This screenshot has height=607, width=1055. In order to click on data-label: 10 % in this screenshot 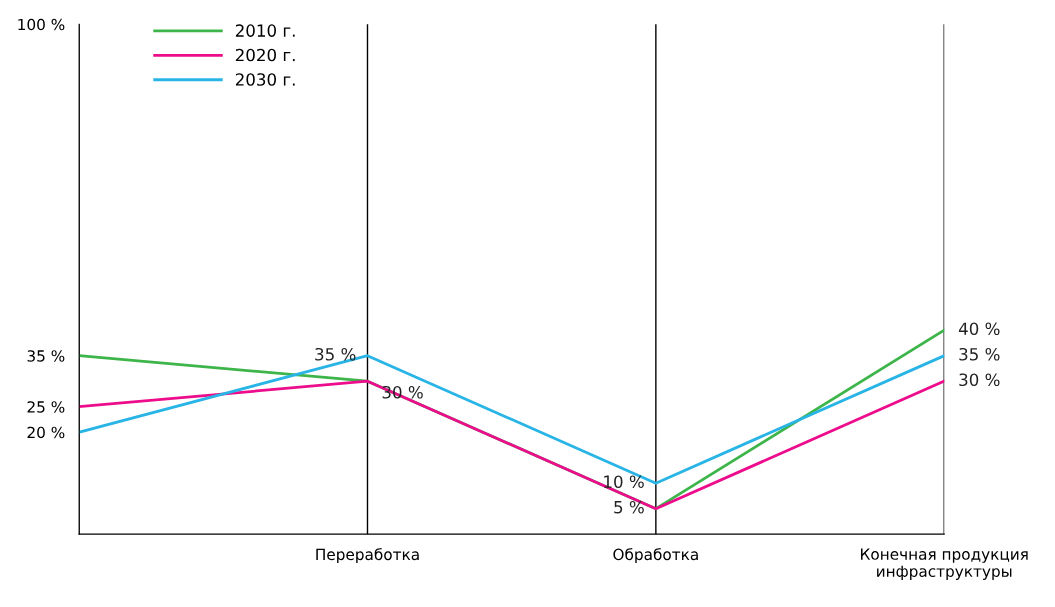, I will do `click(624, 482)`.